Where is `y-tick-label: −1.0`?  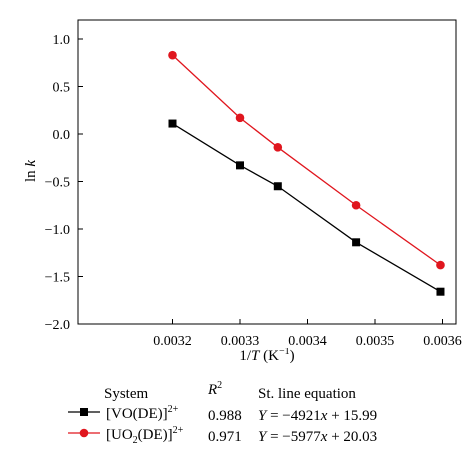
y-tick-label: −1.0 is located at coordinates (57, 230).